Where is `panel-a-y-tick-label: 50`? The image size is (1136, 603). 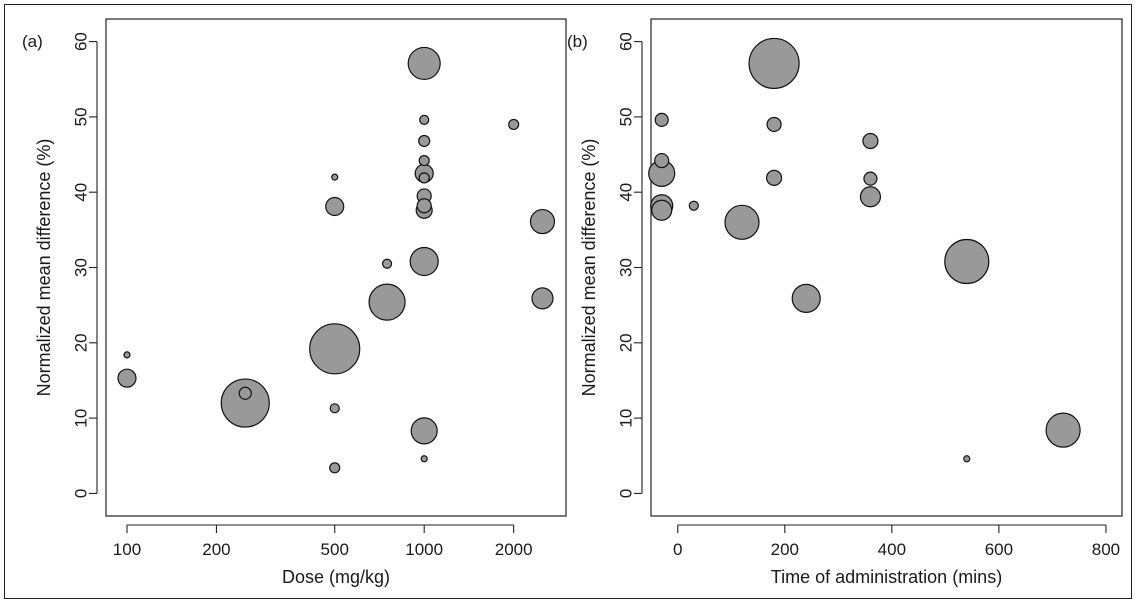 panel-a-y-tick-label: 50 is located at coordinates (81, 116).